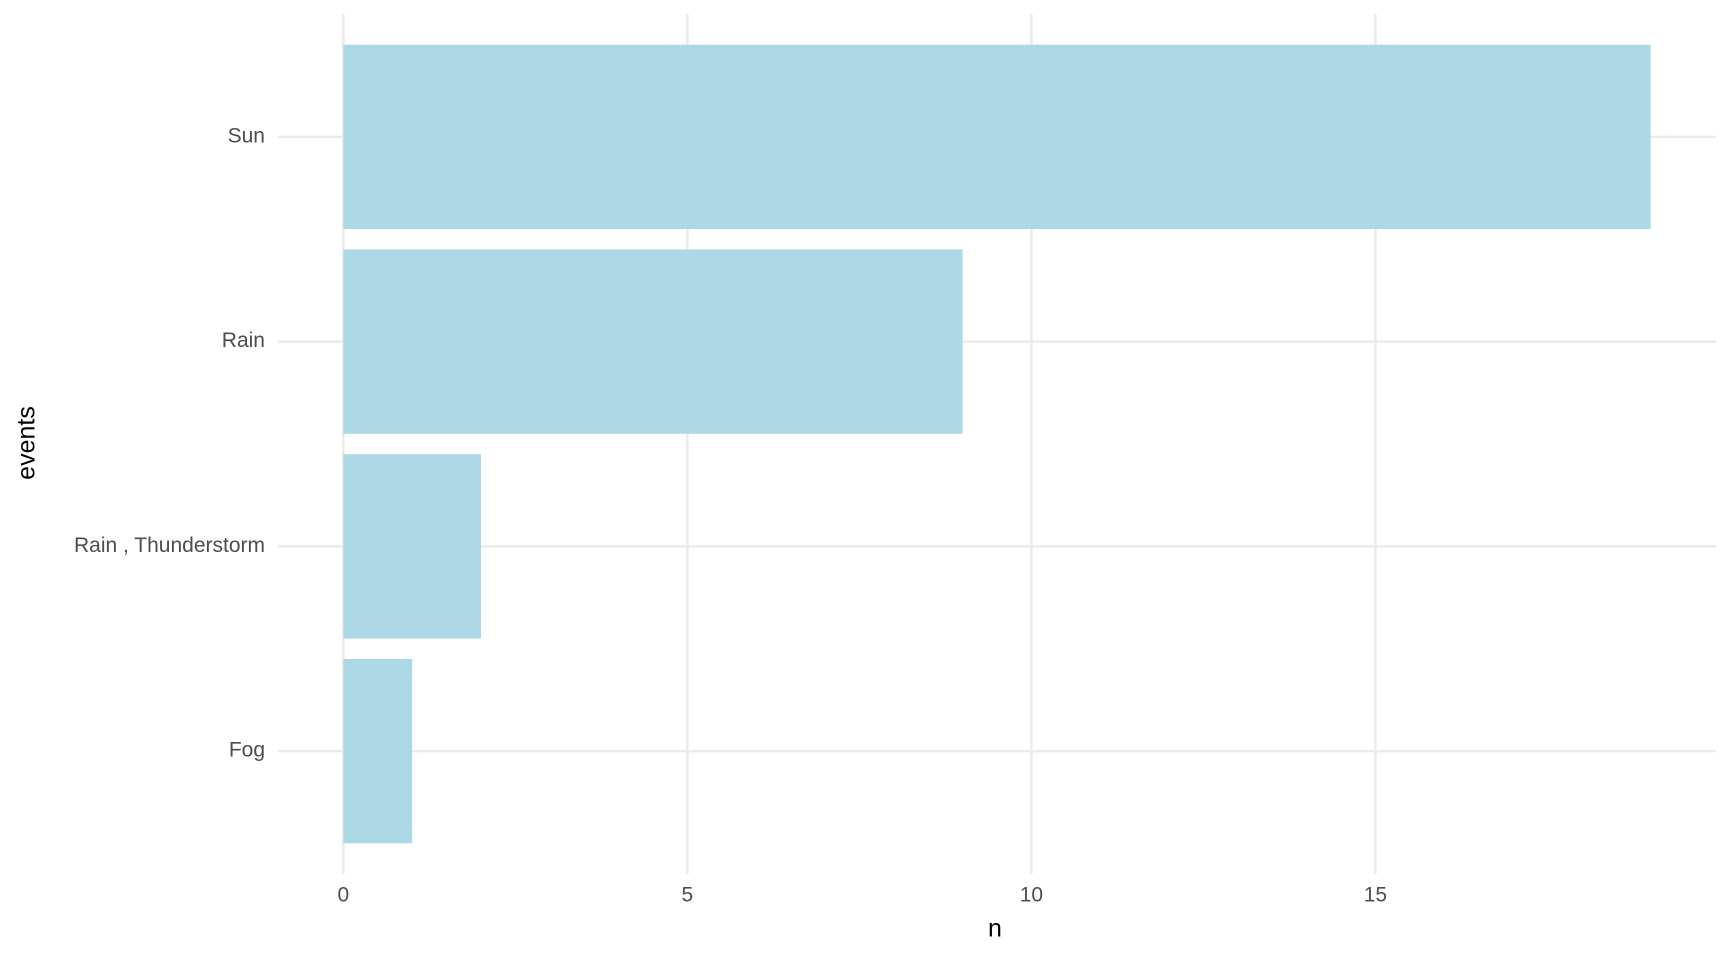 The image size is (1728, 960). I want to click on y-tick-label: Sun, so click(246, 135).